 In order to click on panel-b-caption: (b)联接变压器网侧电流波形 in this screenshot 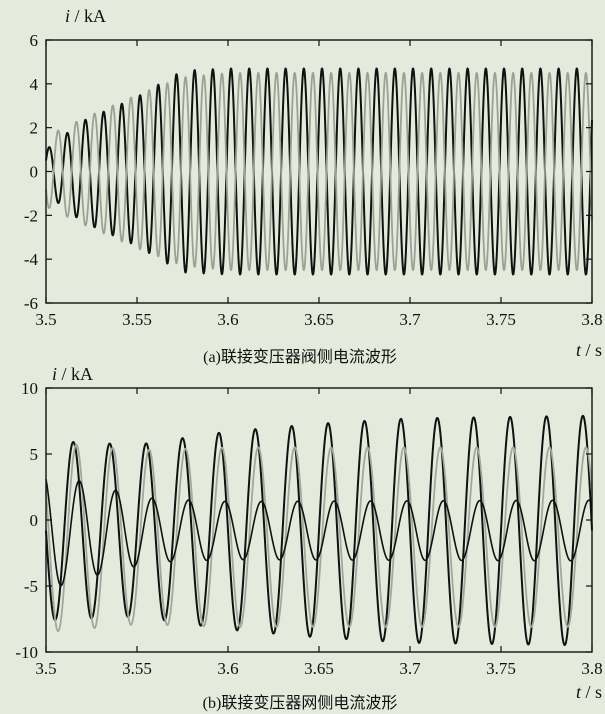, I will do `click(300, 703)`.